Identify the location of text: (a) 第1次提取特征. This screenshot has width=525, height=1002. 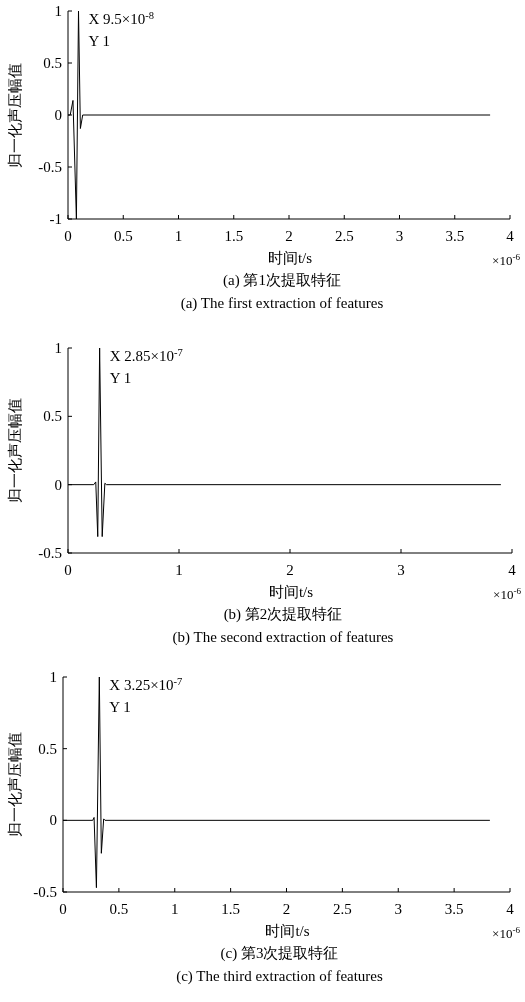
(282, 280).